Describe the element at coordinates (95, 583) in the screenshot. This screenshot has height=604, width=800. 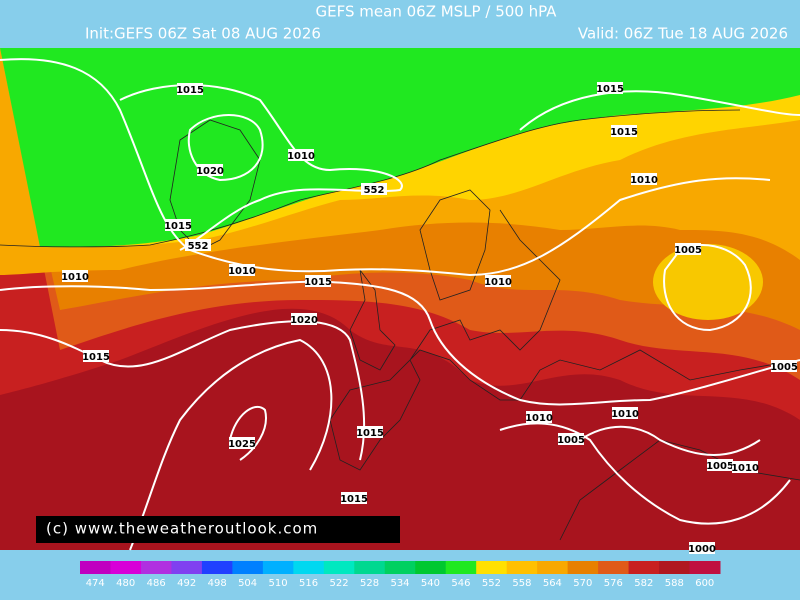
I see `legend-label: 474` at that location.